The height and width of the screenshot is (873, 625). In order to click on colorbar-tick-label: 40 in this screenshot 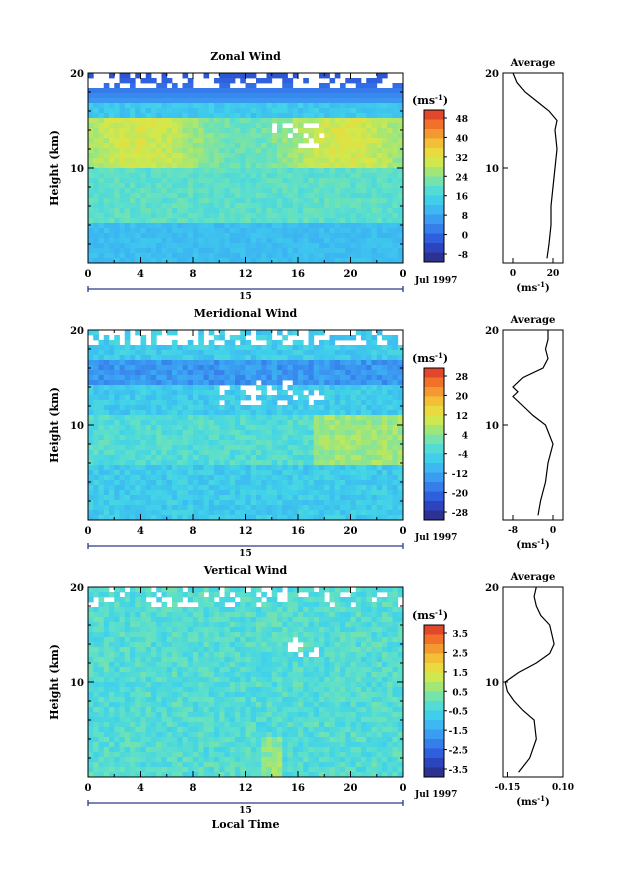, I will do `click(461, 139)`.